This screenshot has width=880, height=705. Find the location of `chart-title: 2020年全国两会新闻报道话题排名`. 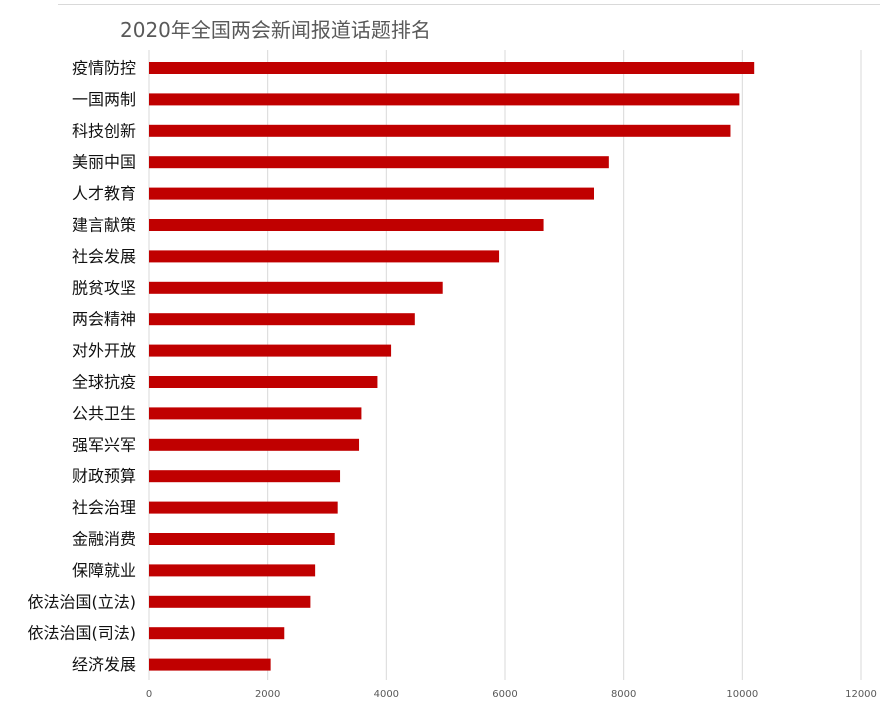

chart-title: 2020年全国两会新闻报道话题排名 is located at coordinates (275, 30).